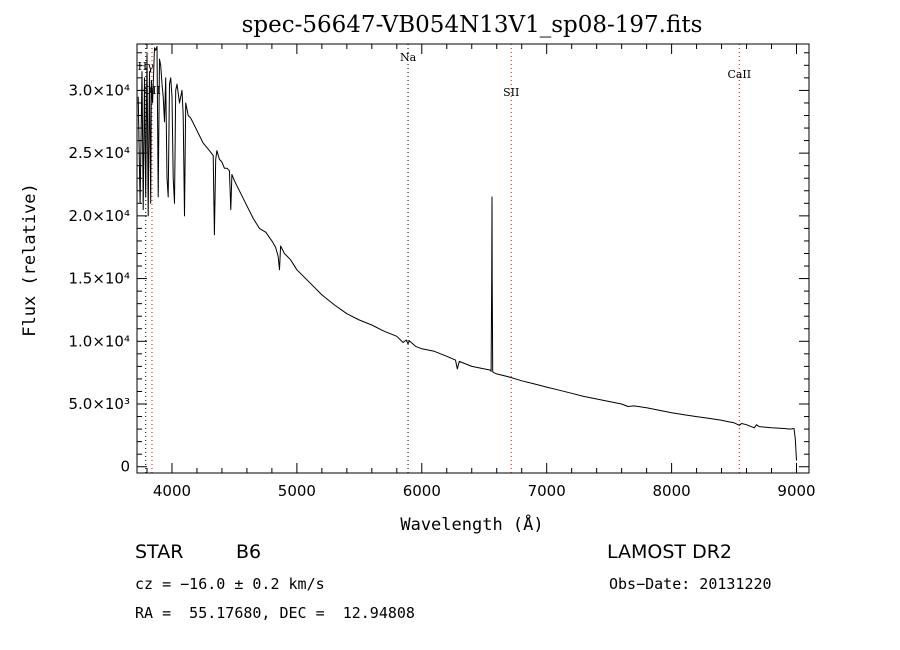 Image resolution: width=900 pixels, height=650 pixels. I want to click on x-axis-label: Wavelength (Å), so click(471, 524).